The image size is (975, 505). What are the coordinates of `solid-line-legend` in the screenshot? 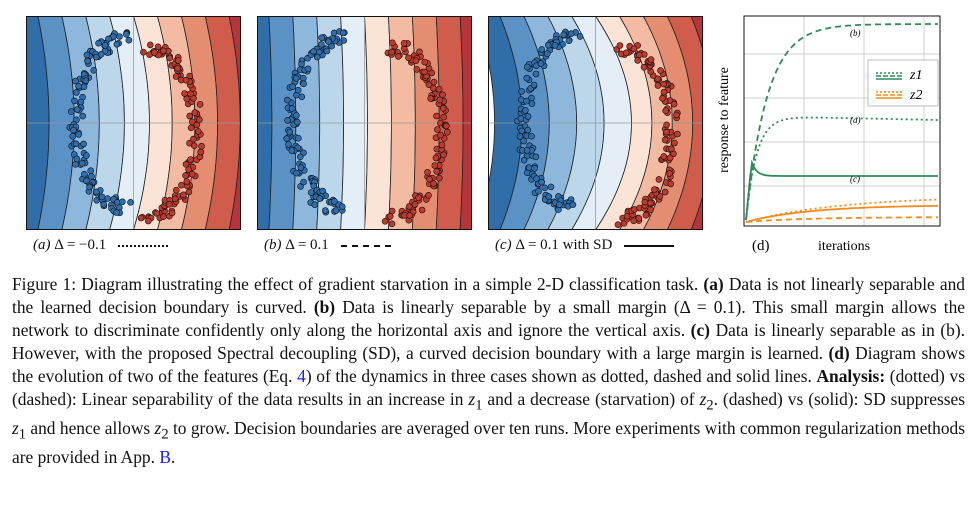 It's located at (649, 245).